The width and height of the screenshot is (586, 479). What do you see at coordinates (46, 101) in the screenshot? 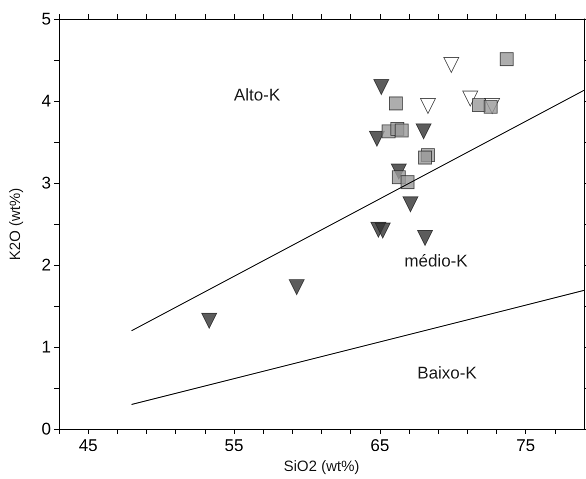
I see `y-tick-label: 4` at bounding box center [46, 101].